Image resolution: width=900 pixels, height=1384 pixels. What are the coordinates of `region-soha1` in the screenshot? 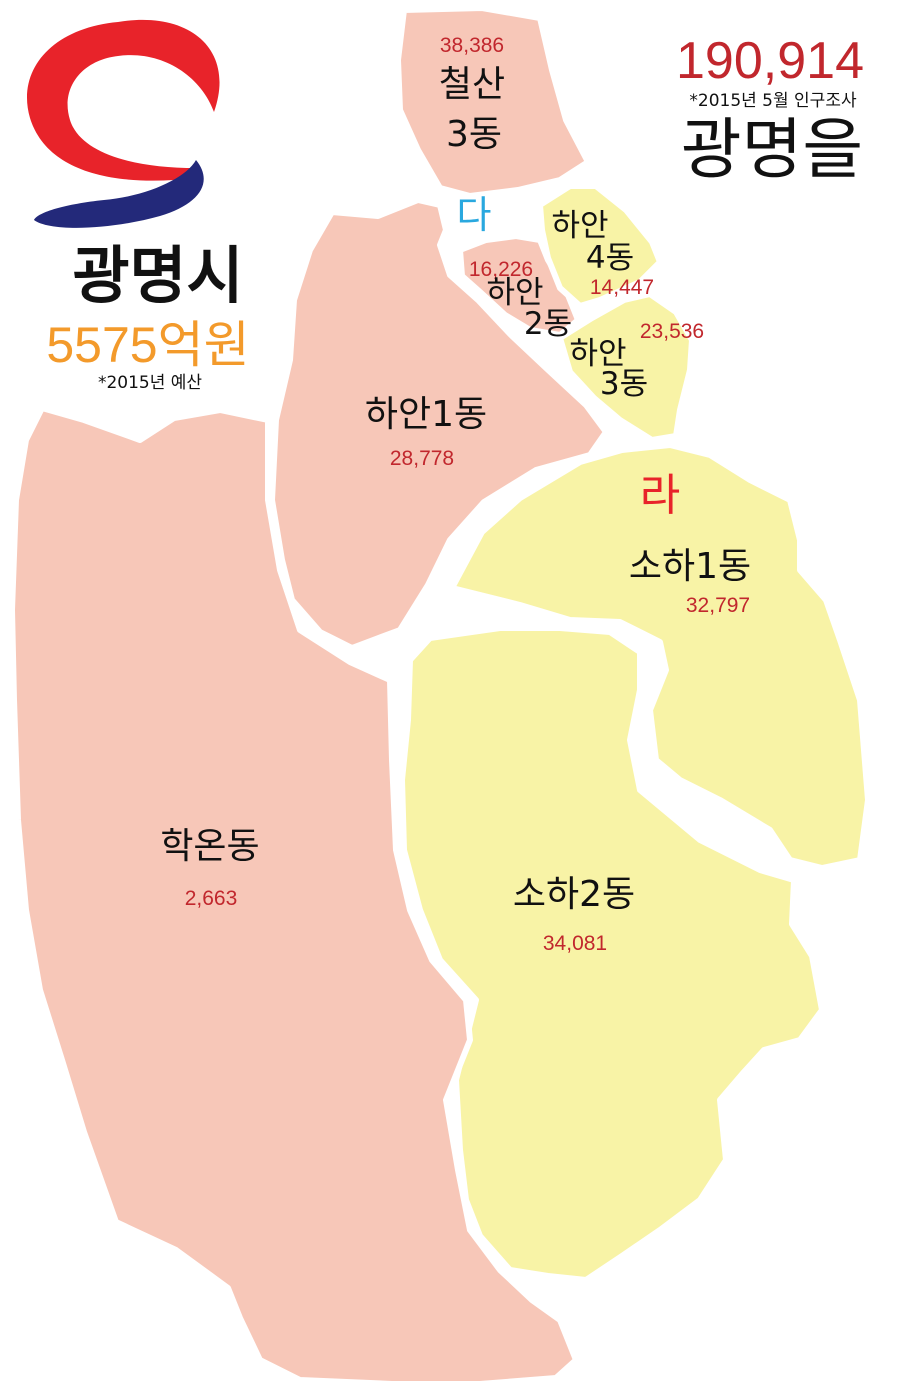 It's located at (660, 656).